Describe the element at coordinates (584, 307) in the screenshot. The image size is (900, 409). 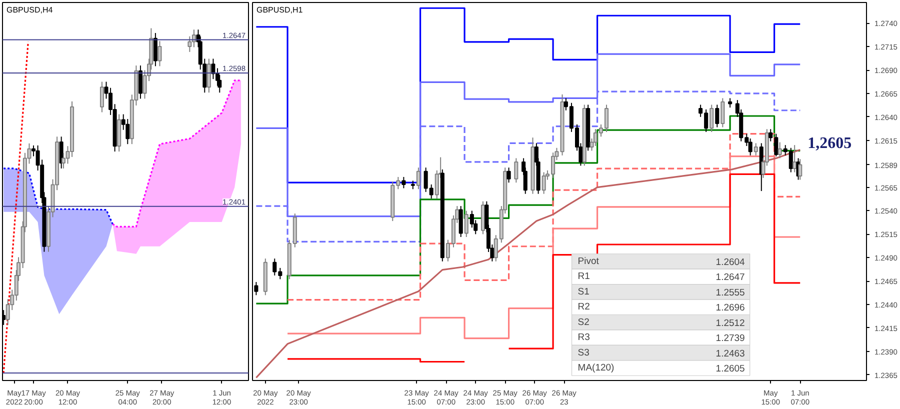
I see `annotation: R2` at that location.